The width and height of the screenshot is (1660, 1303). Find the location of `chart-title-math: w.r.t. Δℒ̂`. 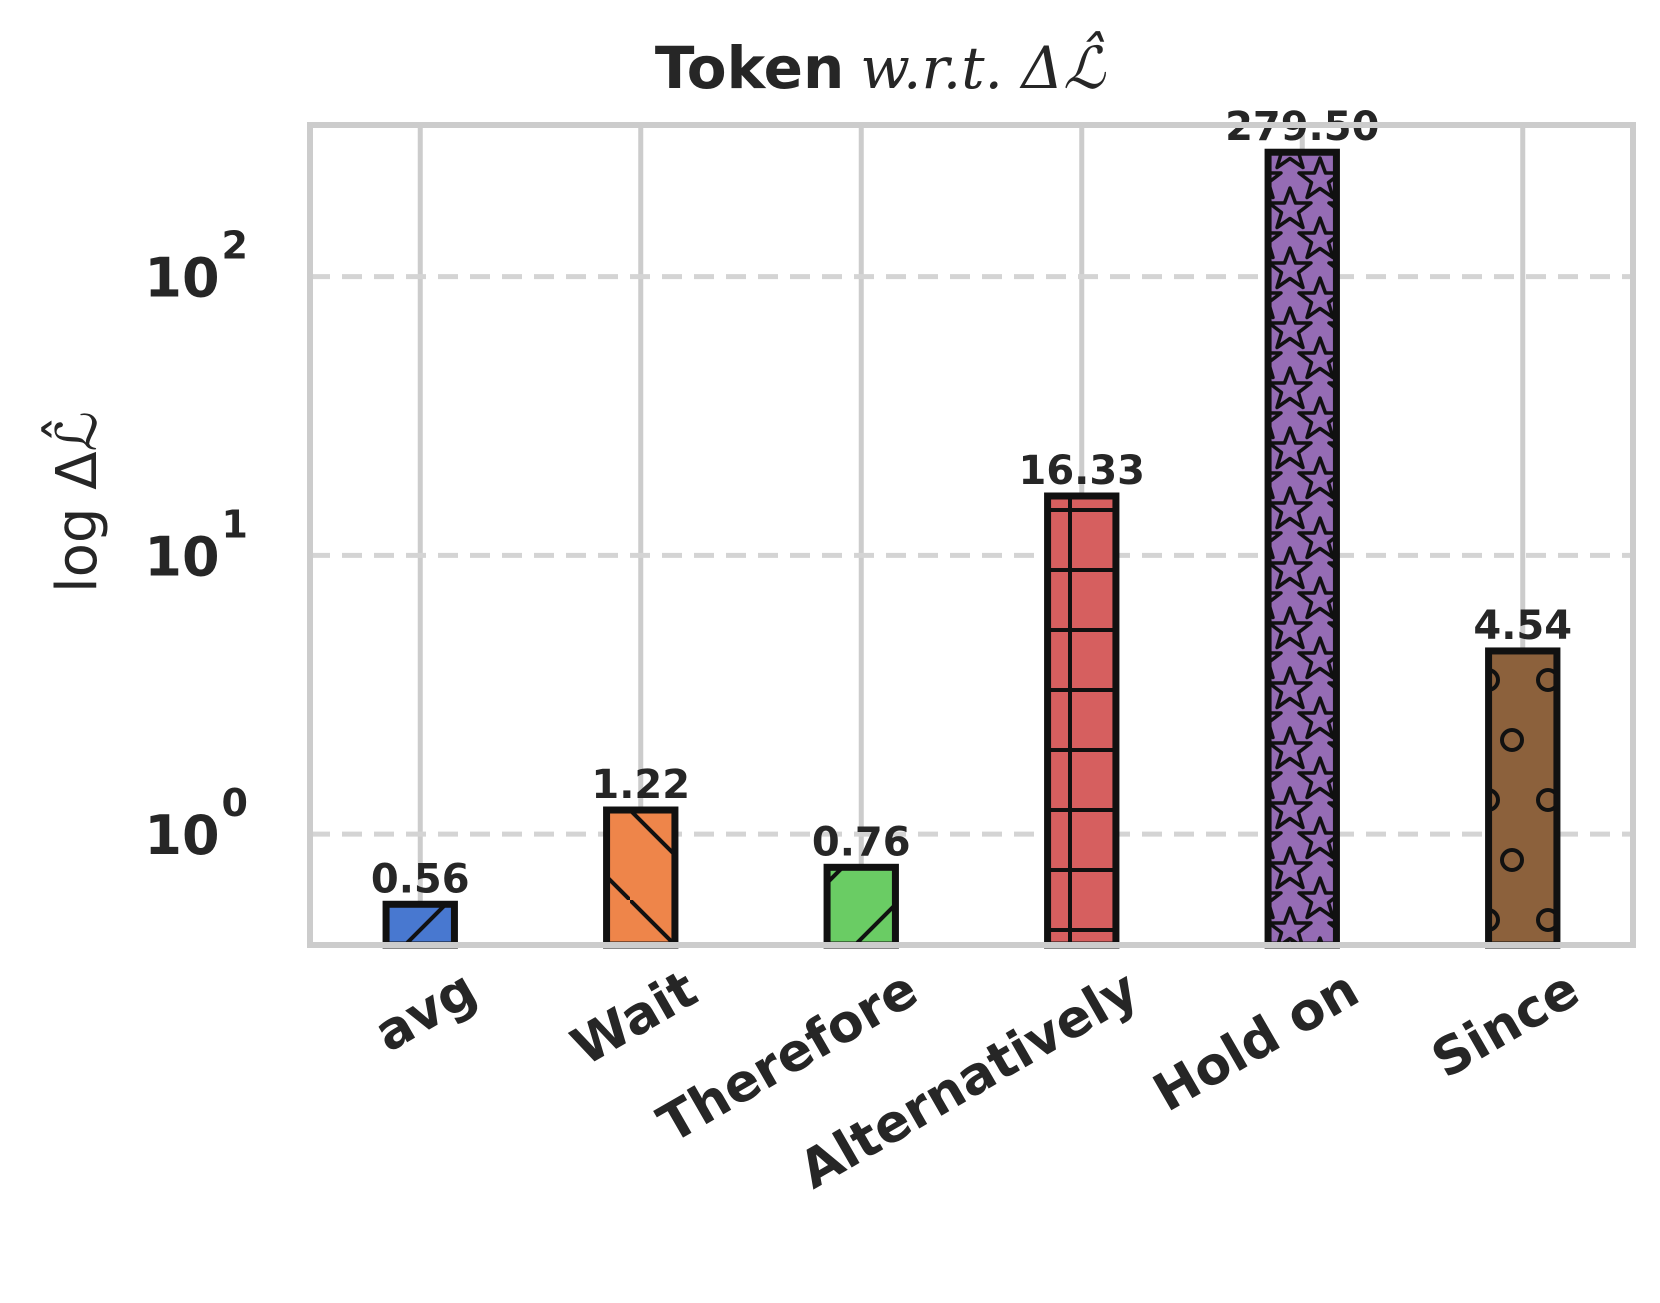

chart-title-math: w.r.t. Δℒ̂ is located at coordinates (983, 66).